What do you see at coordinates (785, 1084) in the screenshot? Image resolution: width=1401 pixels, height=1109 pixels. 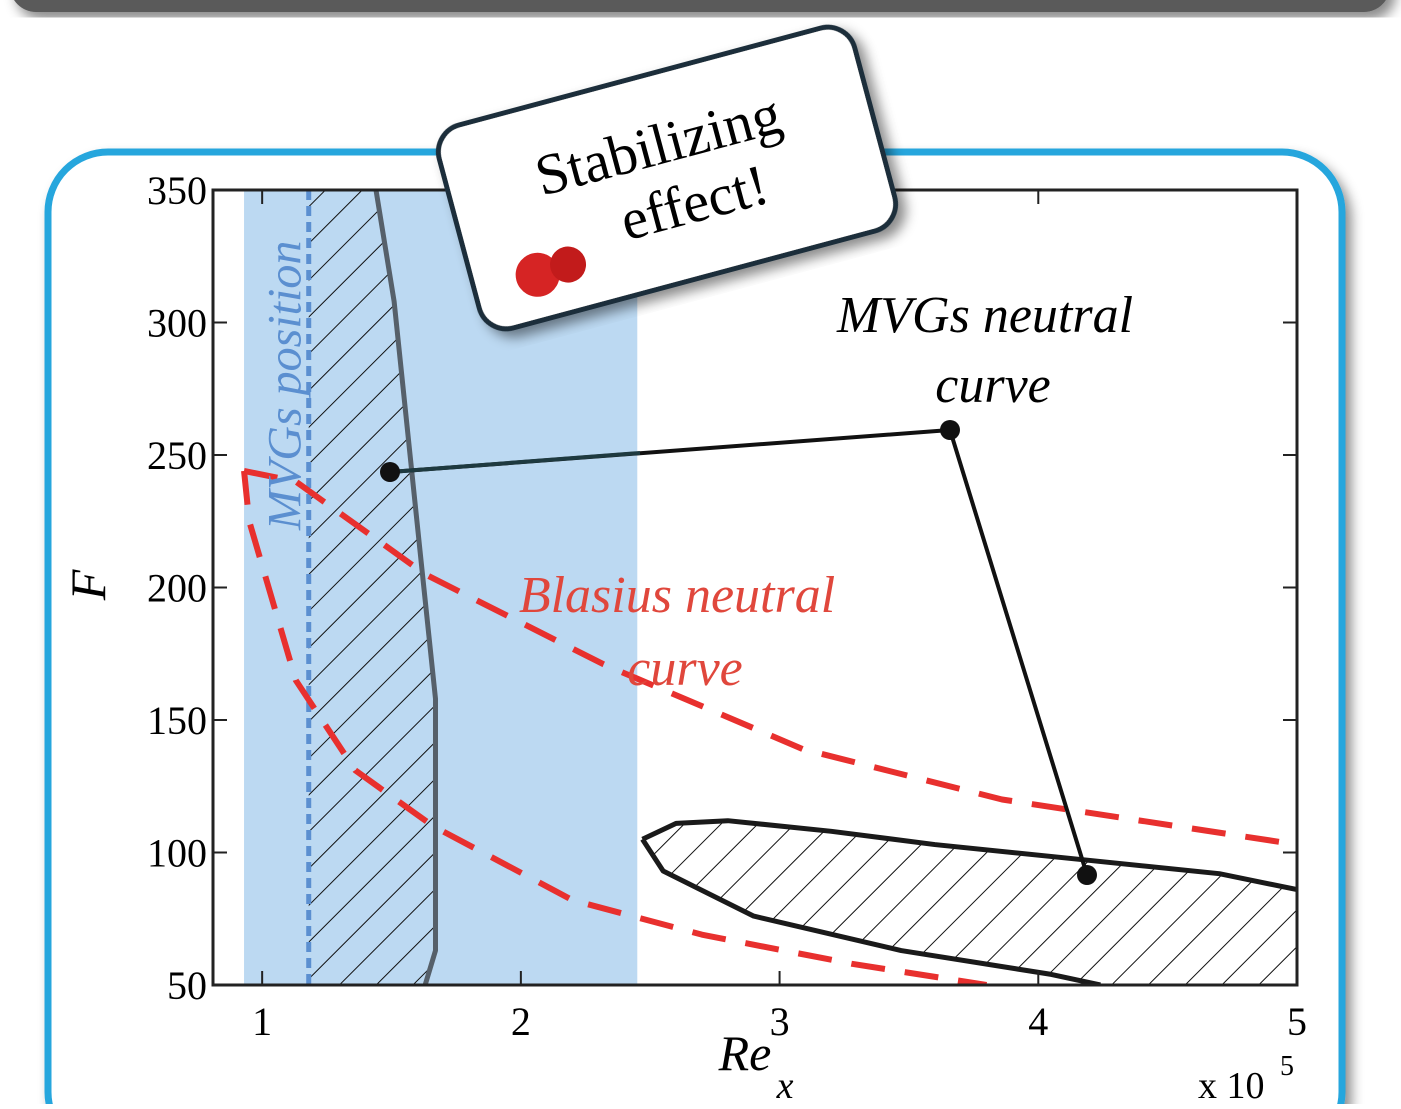 I see `x-axis-label-sub: x` at bounding box center [785, 1084].